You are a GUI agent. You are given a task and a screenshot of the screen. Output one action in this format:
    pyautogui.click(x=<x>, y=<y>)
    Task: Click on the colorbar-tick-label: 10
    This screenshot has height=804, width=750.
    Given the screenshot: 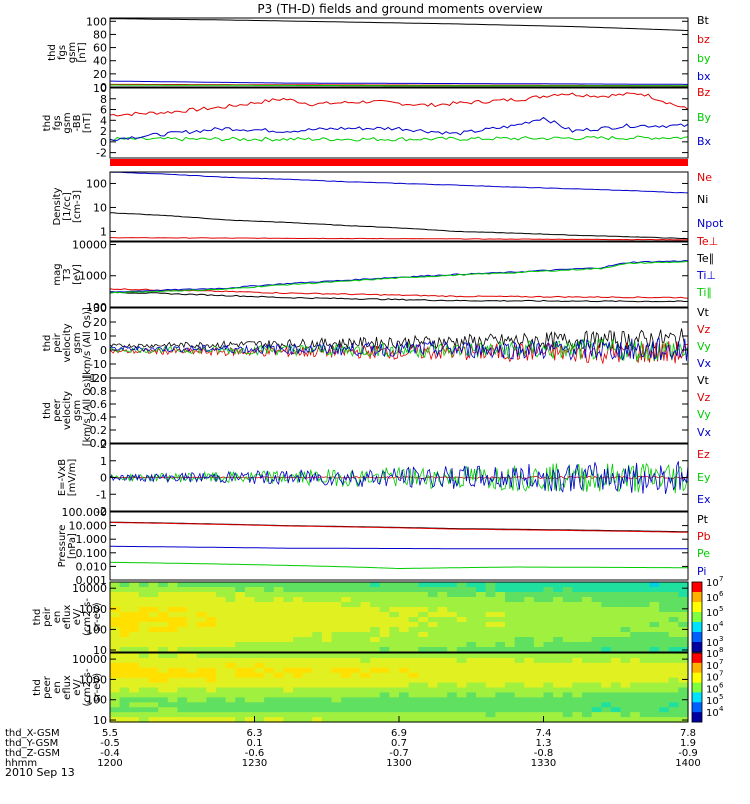 What is the action you would take?
    pyautogui.click(x=712, y=701)
    